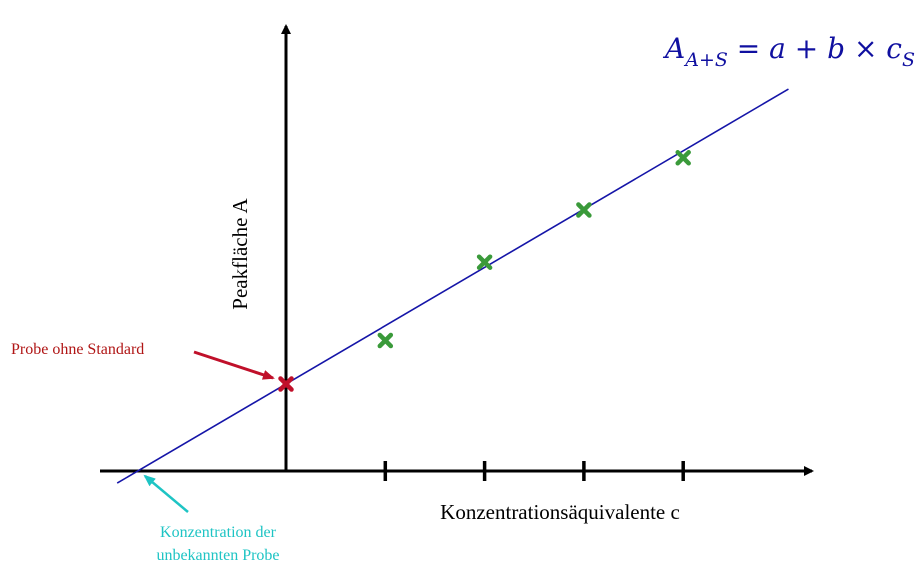 This screenshot has width=922, height=574. I want to click on equation-rest: = a + b × c, so click(815, 48).